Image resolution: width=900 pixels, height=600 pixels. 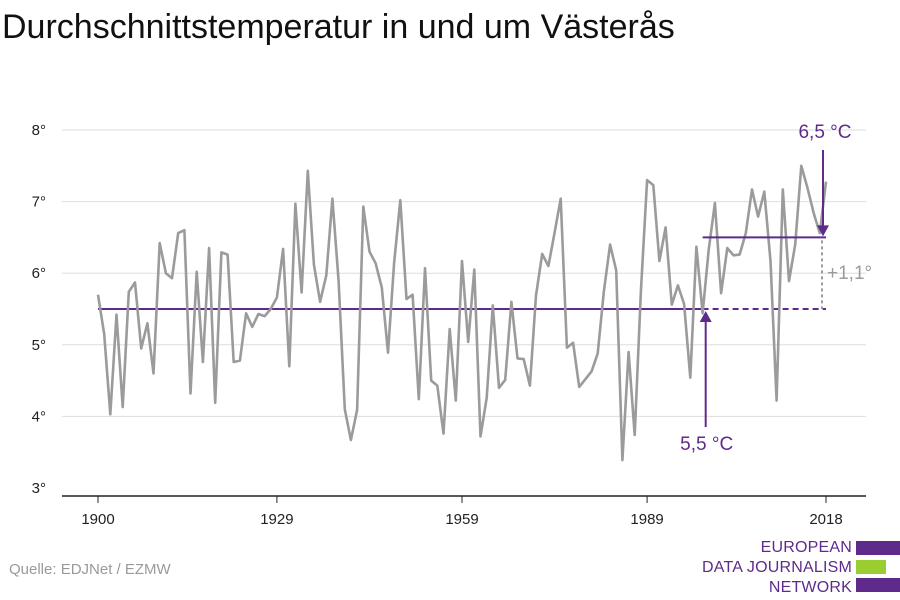 What do you see at coordinates (39, 130) in the screenshot?
I see `y-tick-label: 8°` at bounding box center [39, 130].